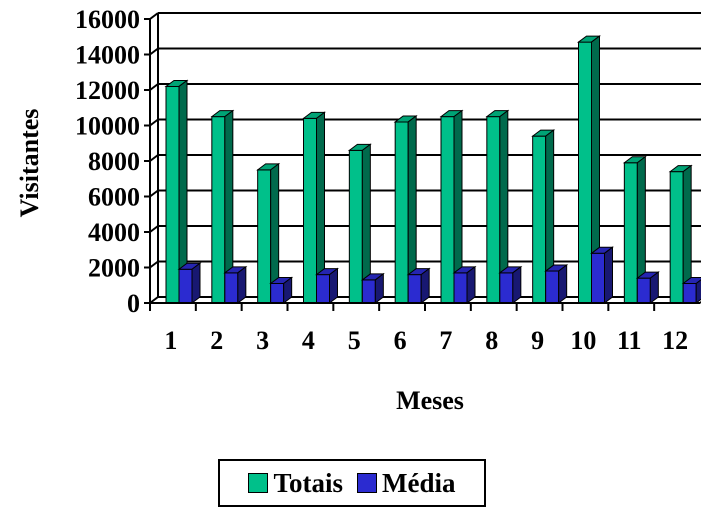  I want to click on y-tick-label: 6000, so click(114, 197).